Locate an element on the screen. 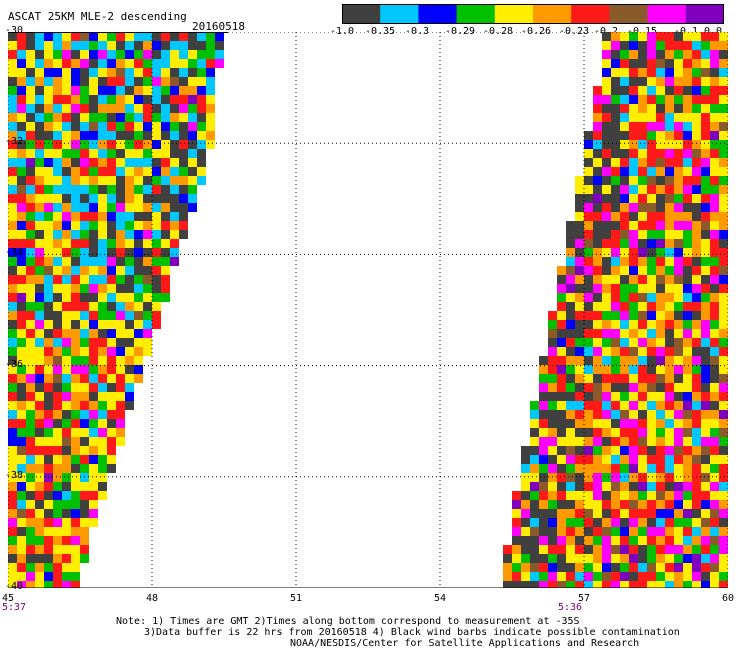 The width and height of the screenshot is (740, 650). map-date: 20160518 is located at coordinates (218, 26).